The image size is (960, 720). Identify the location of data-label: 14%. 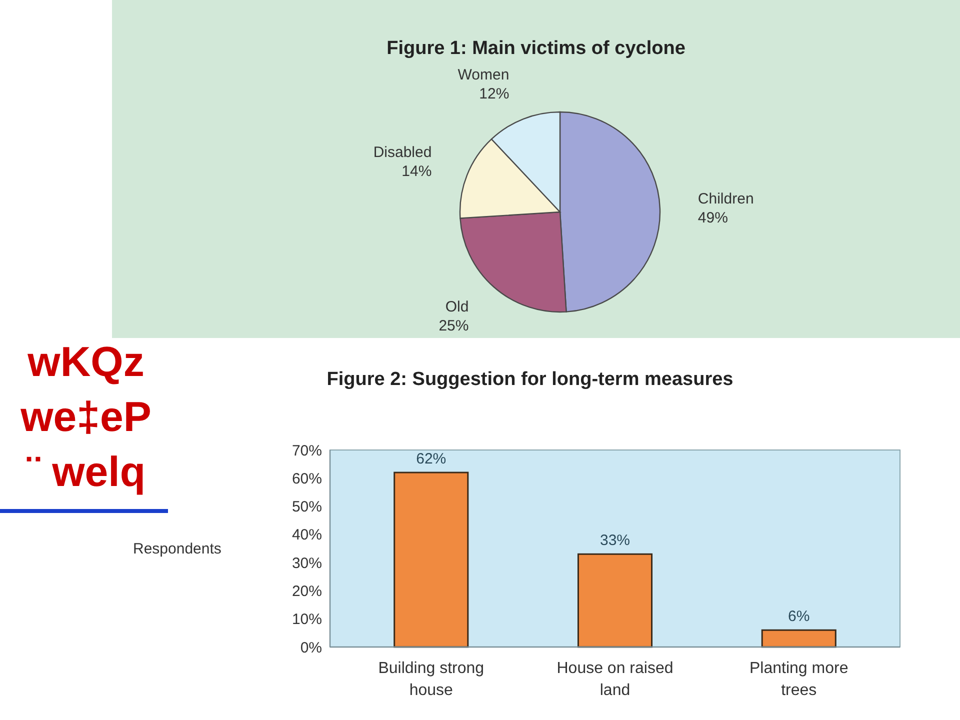
(417, 171).